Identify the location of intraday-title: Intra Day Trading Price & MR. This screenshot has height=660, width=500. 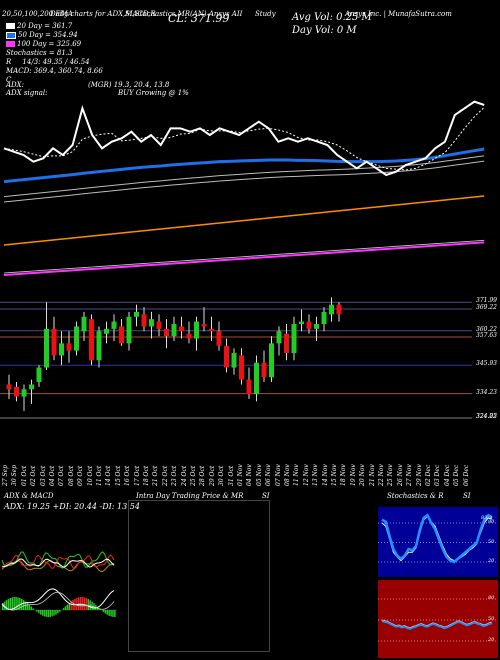
(190, 496).